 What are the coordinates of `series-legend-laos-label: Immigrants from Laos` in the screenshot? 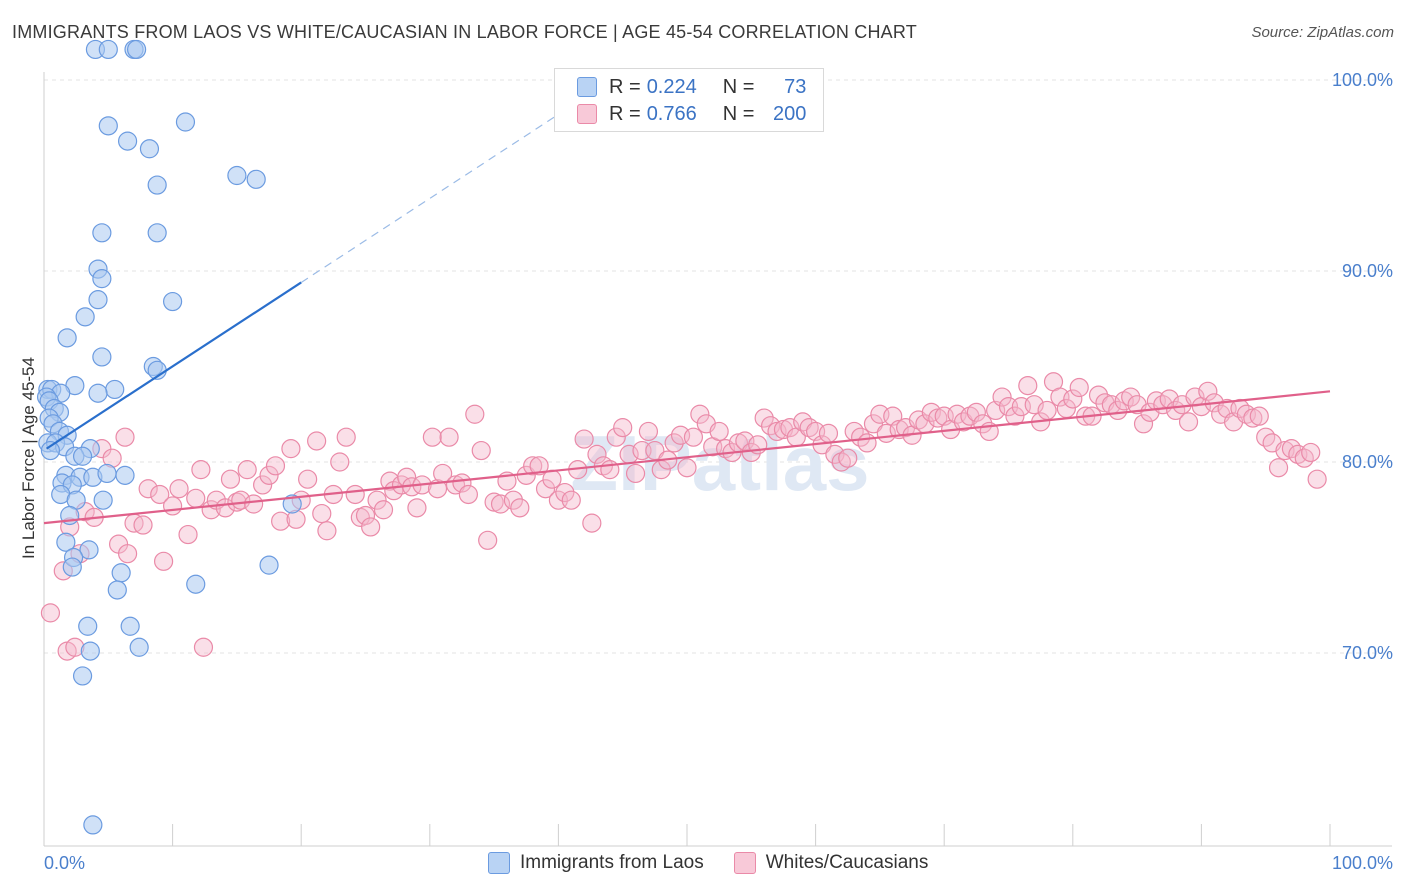 It's located at (612, 862).